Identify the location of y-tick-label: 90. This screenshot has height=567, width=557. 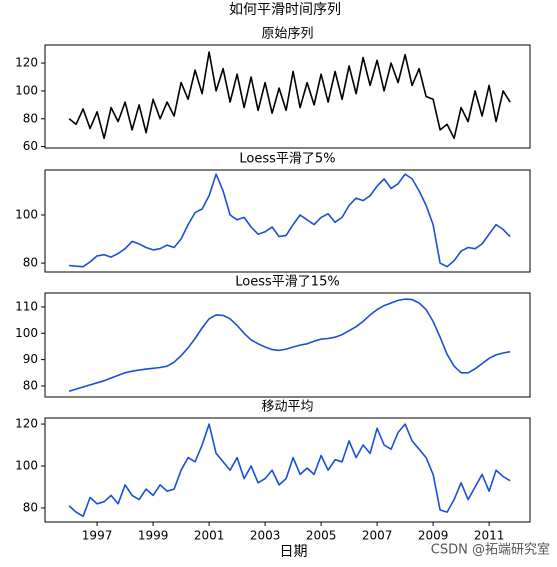
(30, 359).